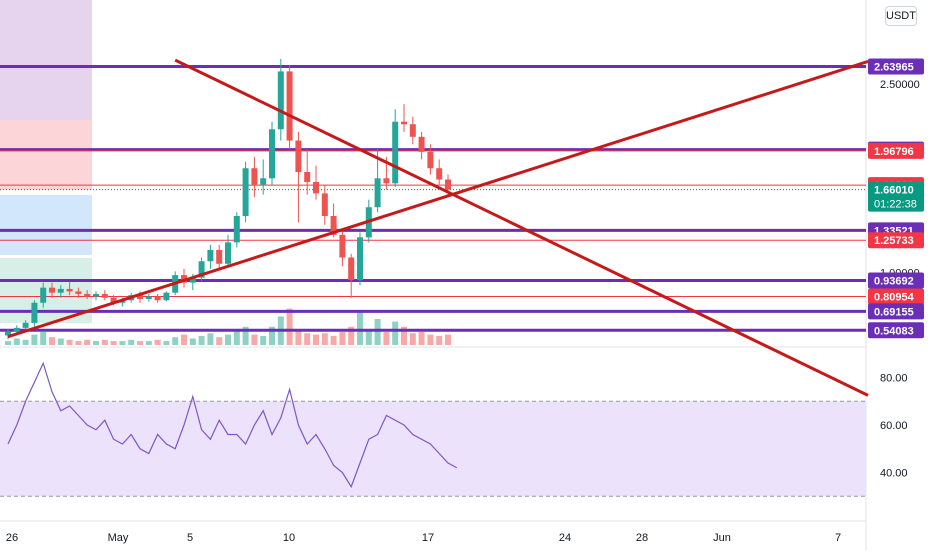 This screenshot has height=555, width=932. What do you see at coordinates (12, 538) in the screenshot?
I see `x-tick-label: 26` at bounding box center [12, 538].